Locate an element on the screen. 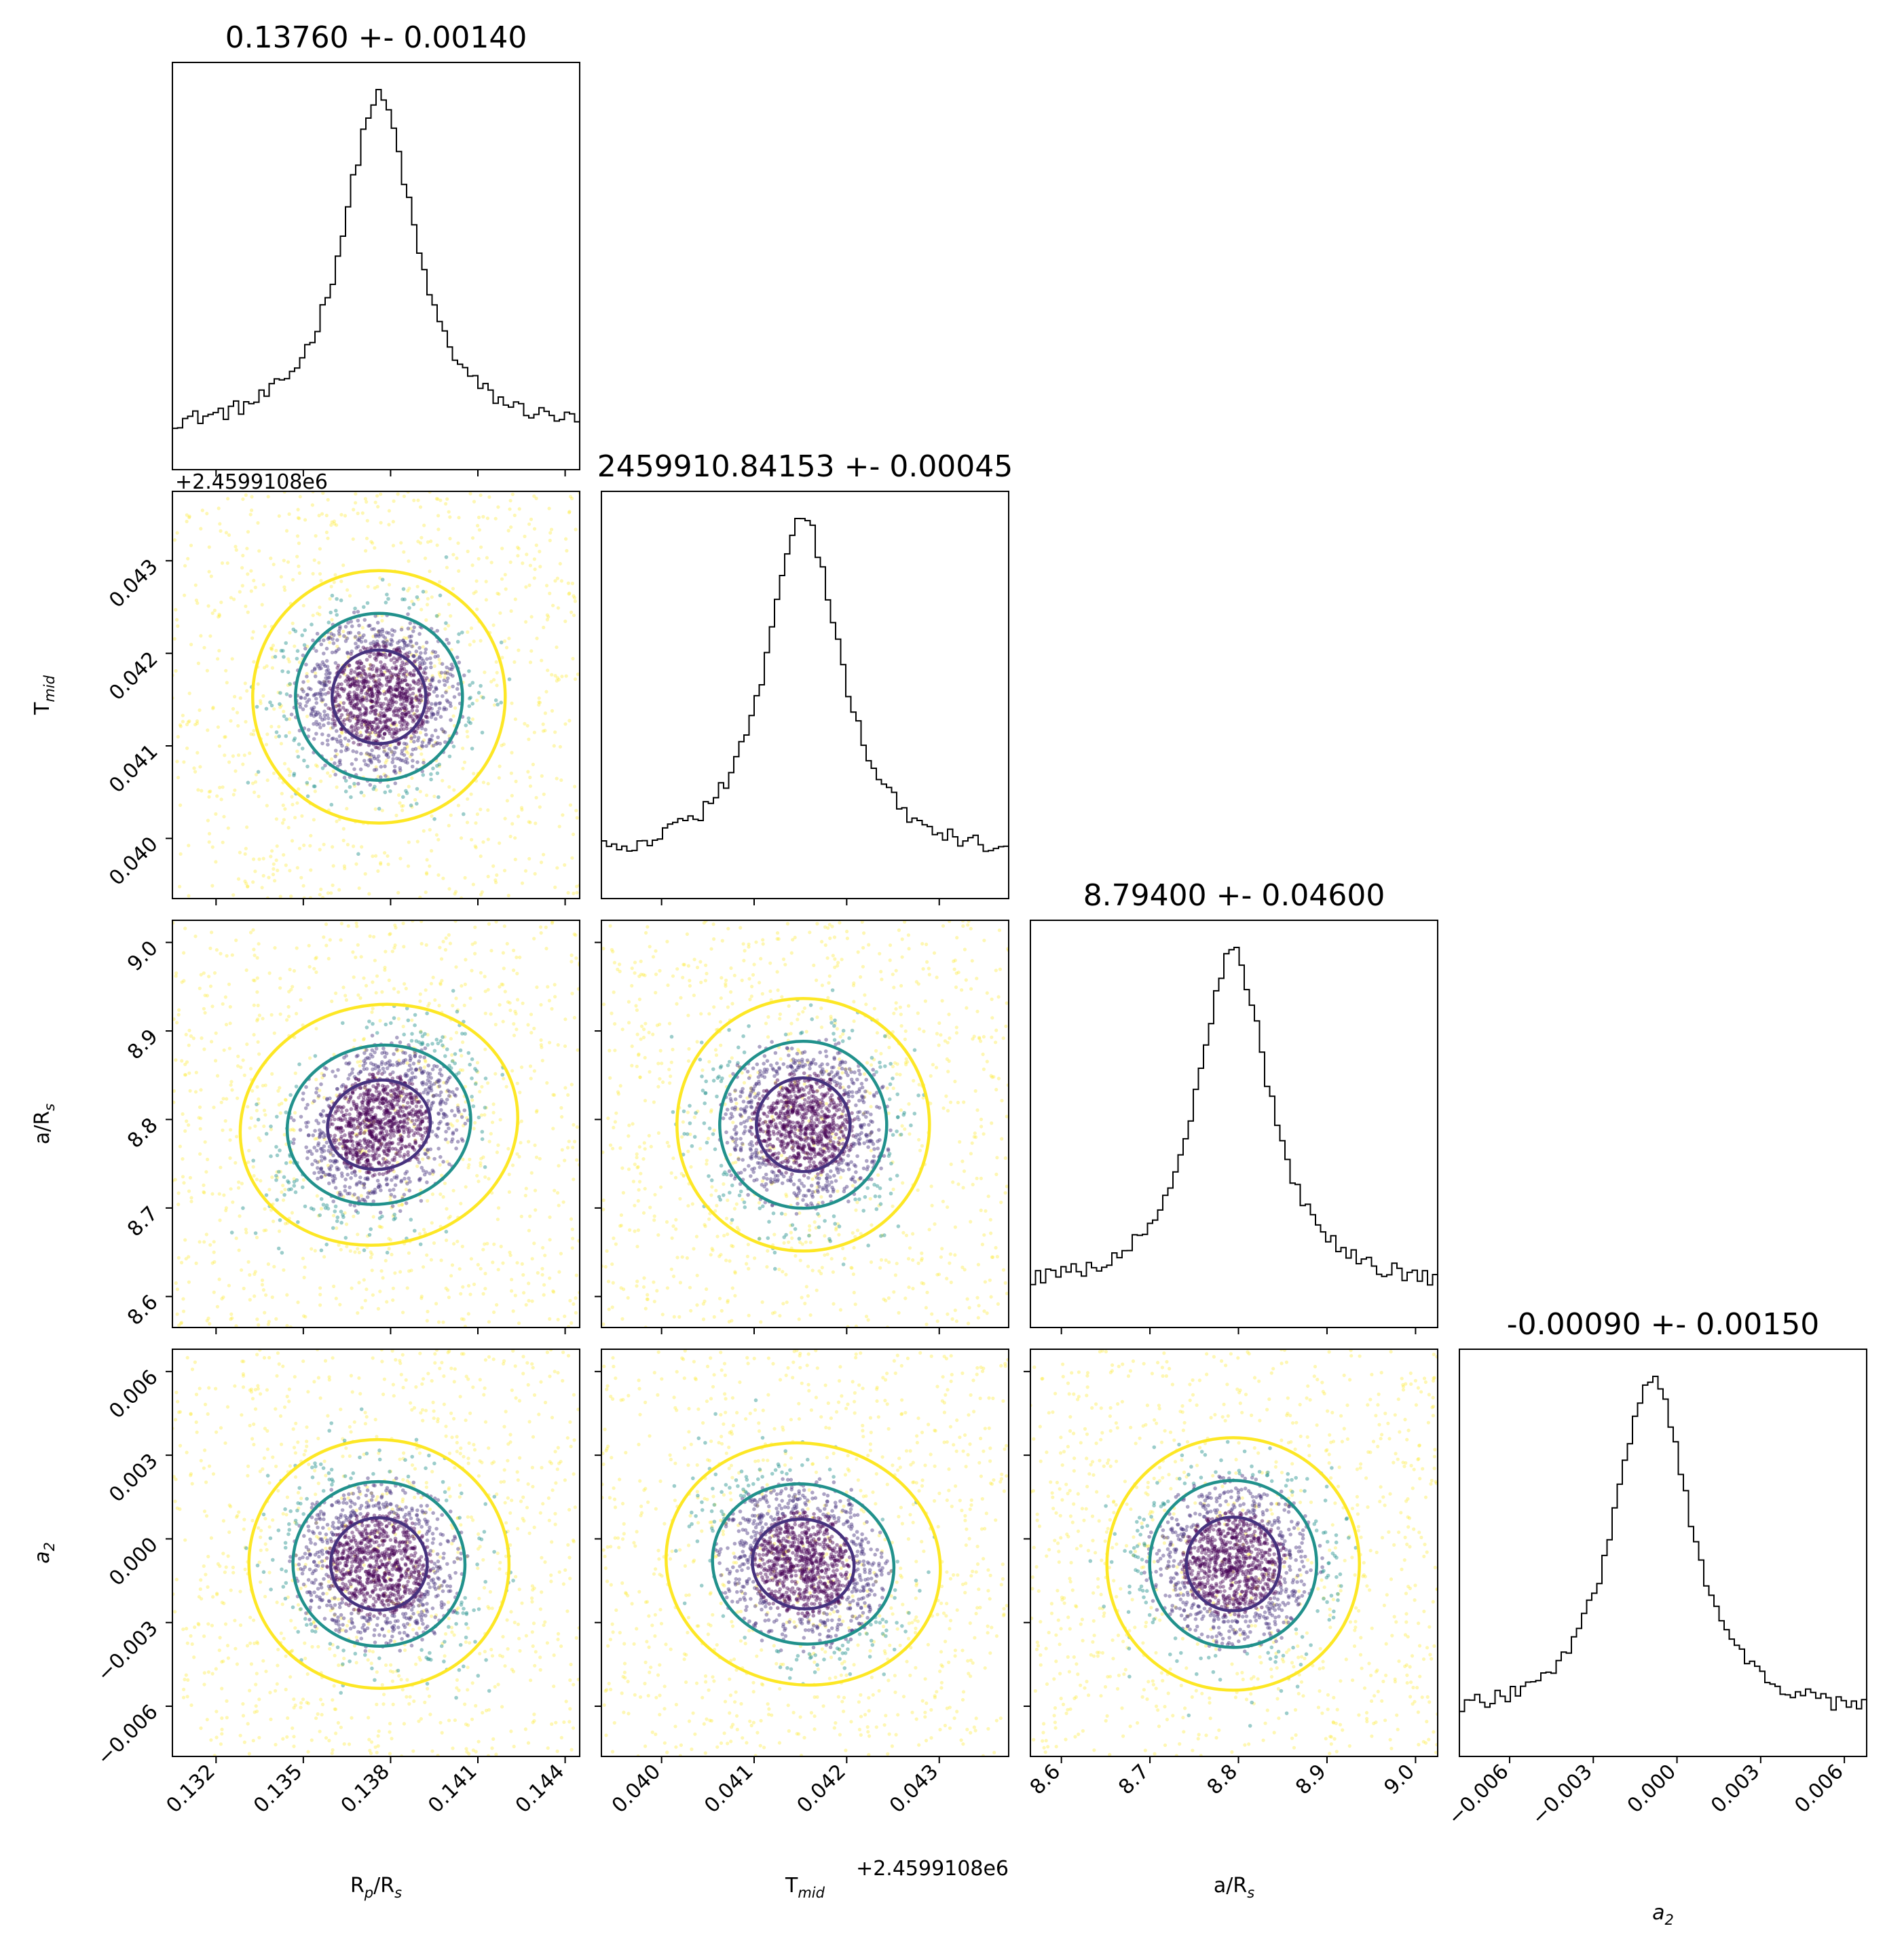 The image size is (1904, 1958). x-tick-label: 8.8 is located at coordinates (1223, 1779).